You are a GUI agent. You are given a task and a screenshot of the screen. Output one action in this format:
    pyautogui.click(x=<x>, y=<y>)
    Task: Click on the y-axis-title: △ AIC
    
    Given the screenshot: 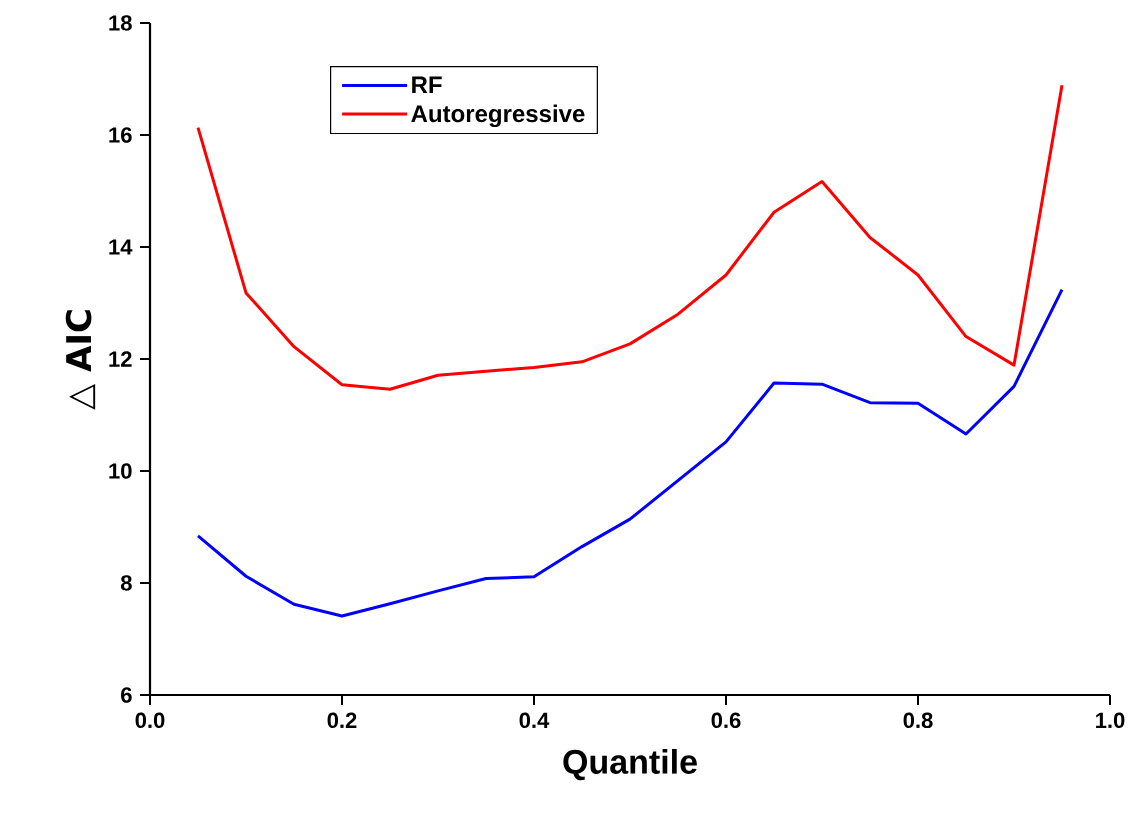 What is the action you would take?
    pyautogui.click(x=80, y=360)
    